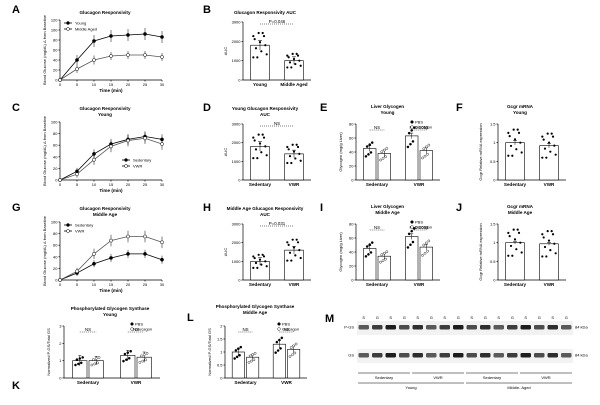 The height and width of the screenshot is (405, 600). Describe the element at coordinates (277, 223) in the screenshot. I see `significance-label: P=0.031` at that location.